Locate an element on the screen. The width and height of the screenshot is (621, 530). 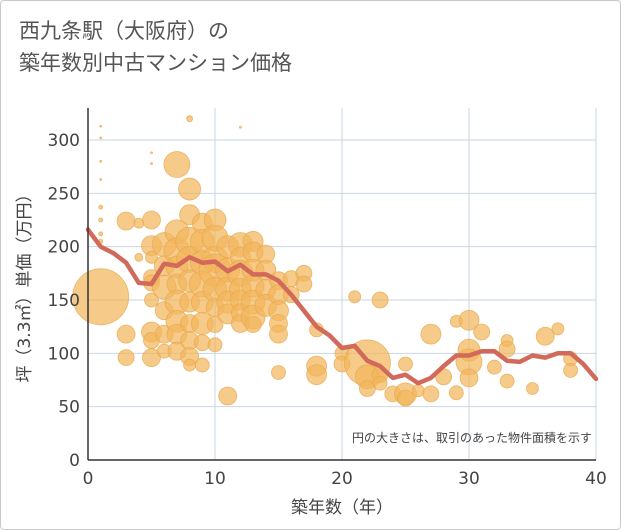
x-tick-label: 30 is located at coordinates (469, 479).